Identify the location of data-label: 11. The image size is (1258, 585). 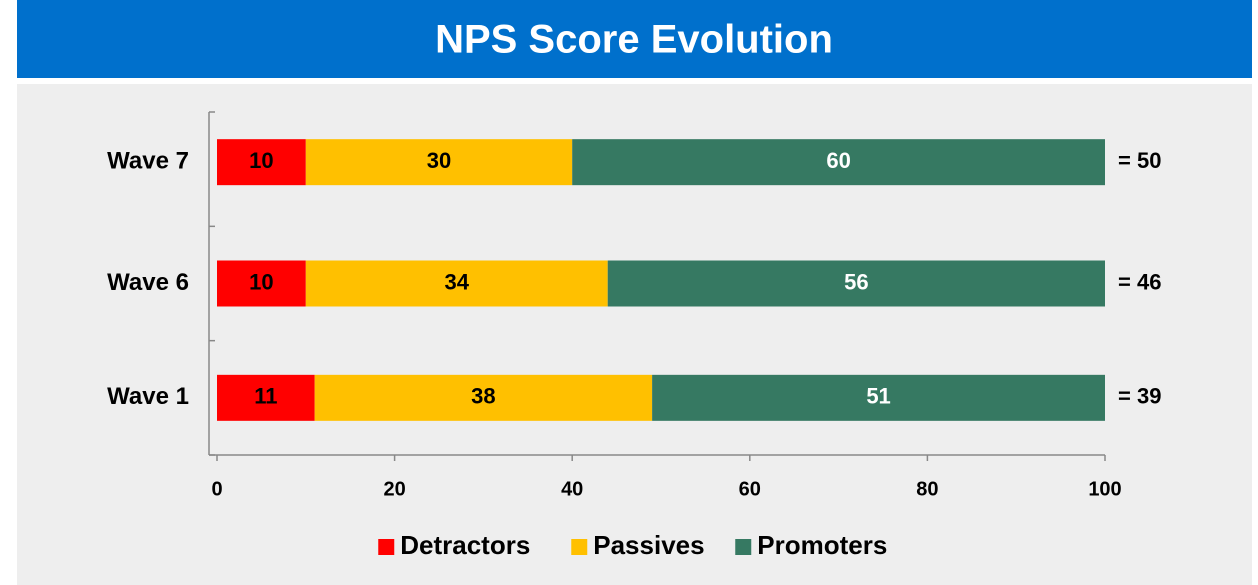
(265, 396).